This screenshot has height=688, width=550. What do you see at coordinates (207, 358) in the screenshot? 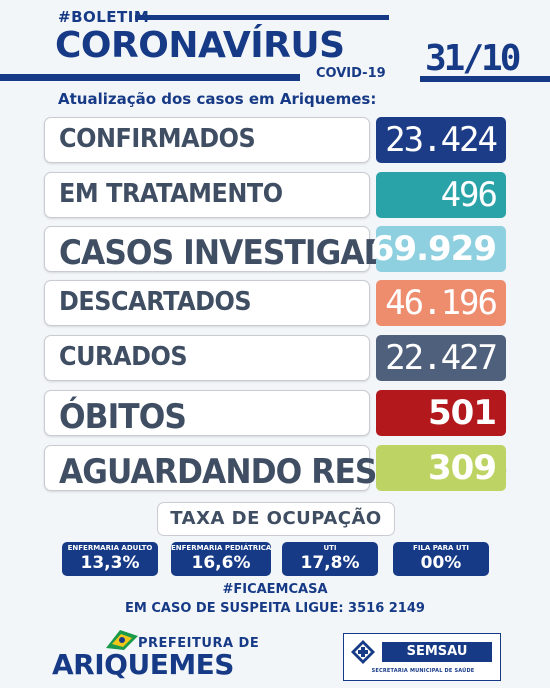
I see `row-label-box: CURADOS` at bounding box center [207, 358].